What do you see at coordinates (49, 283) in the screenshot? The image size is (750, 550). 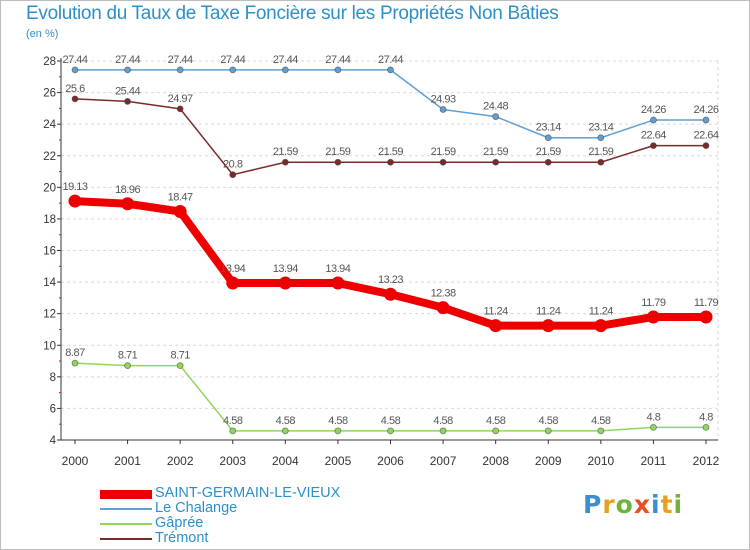 I see `y-tick-label: 14` at bounding box center [49, 283].